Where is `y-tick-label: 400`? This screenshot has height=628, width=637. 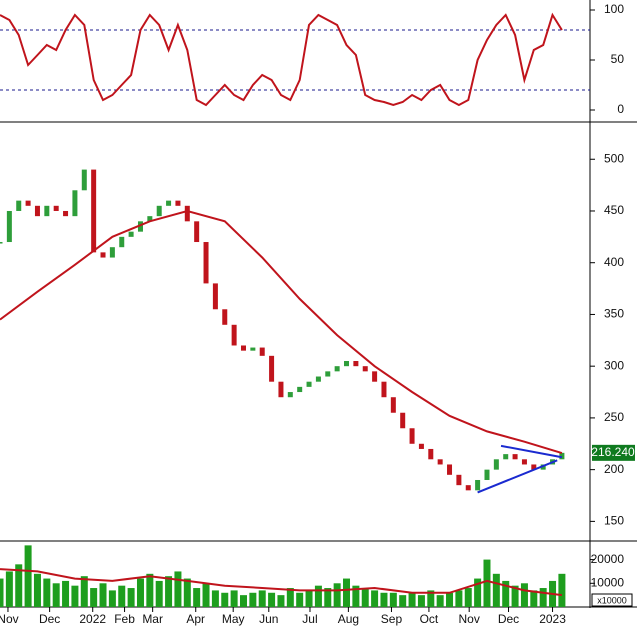 y-tick-label: 400 is located at coordinates (614, 262).